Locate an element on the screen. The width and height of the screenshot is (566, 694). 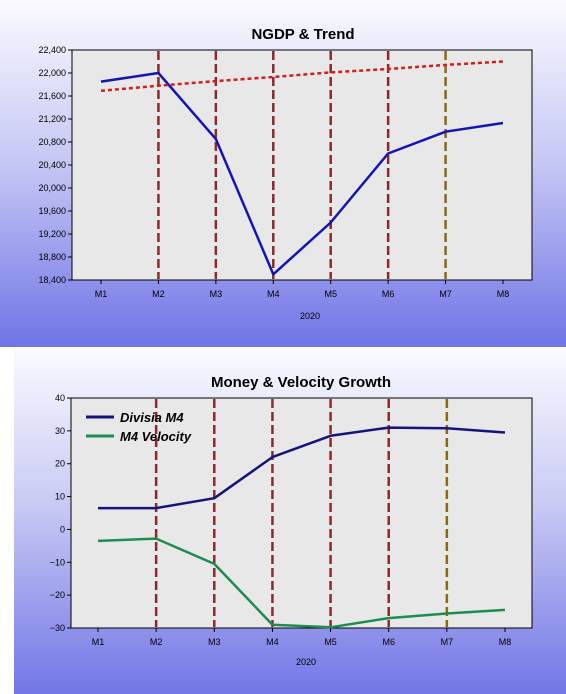
y-tick-label: 21,200 is located at coordinates (52, 119).